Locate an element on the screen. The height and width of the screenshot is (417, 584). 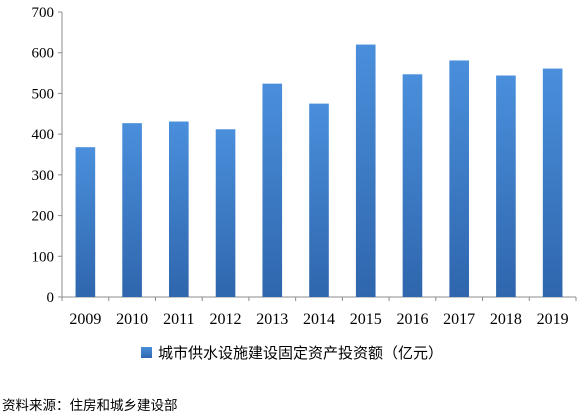
x-tick-label: 2019 is located at coordinates (553, 319).